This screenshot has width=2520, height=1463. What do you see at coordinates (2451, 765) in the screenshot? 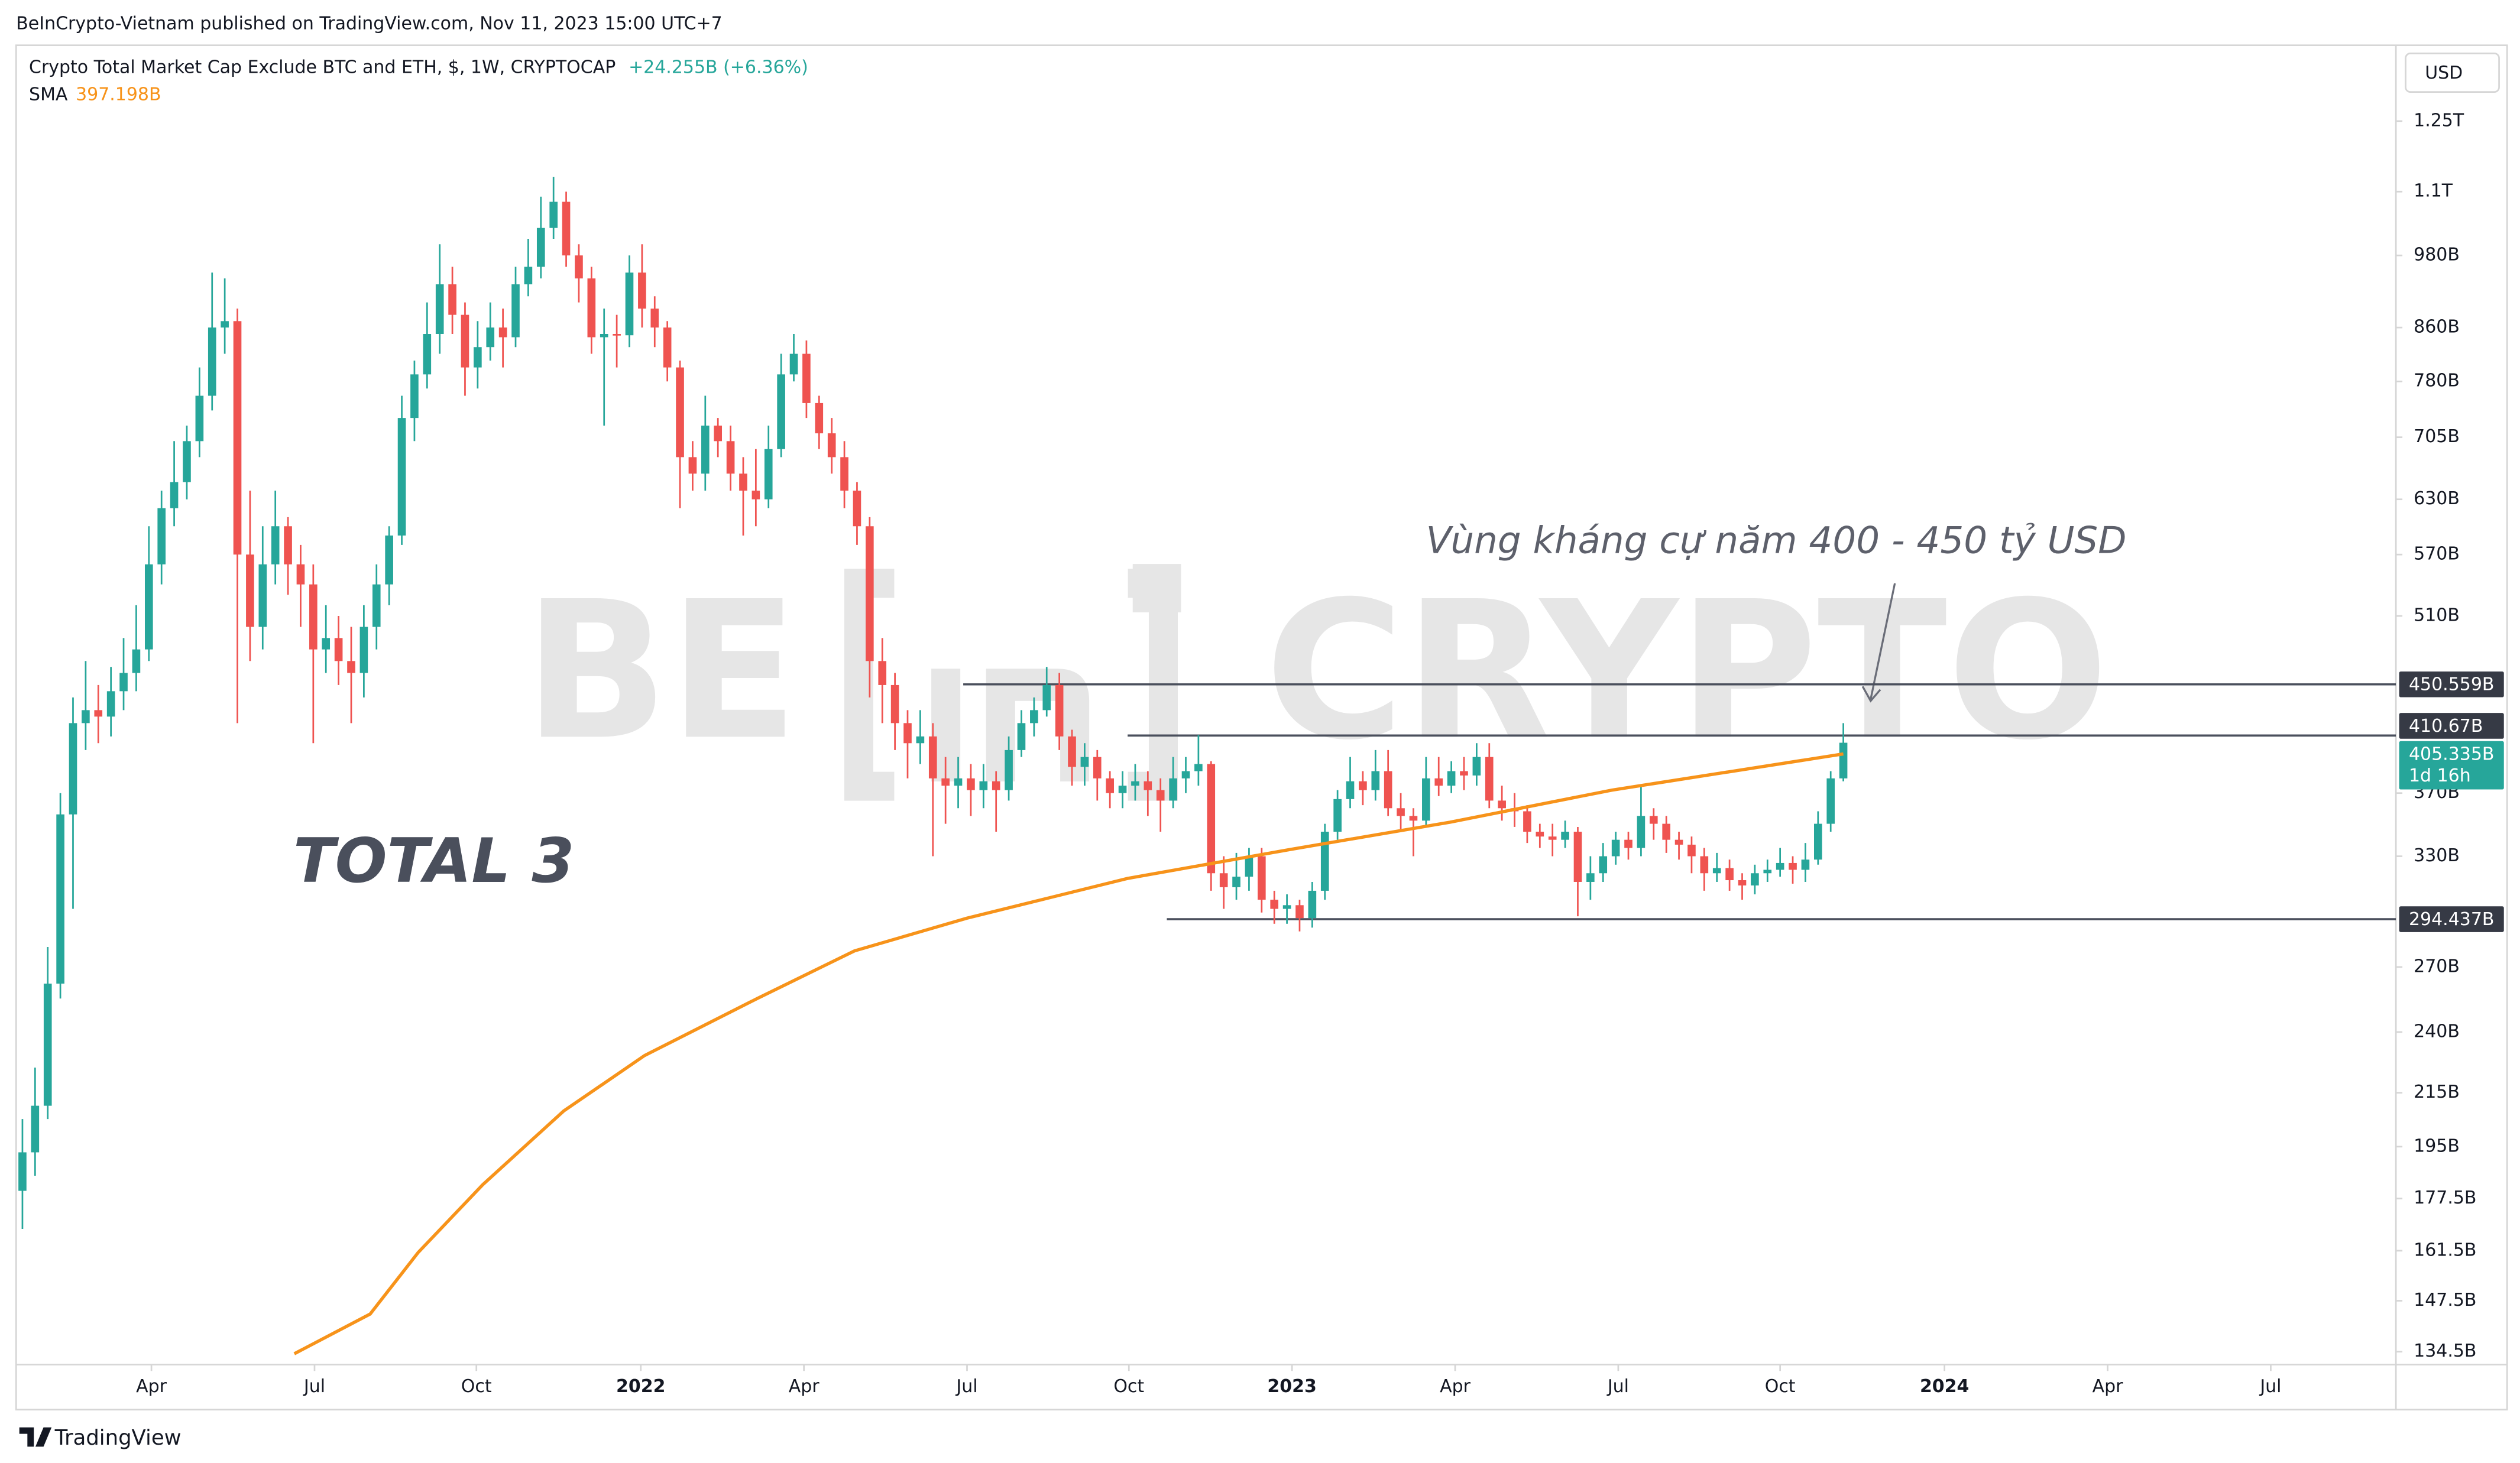
I see `last-price-box` at bounding box center [2451, 765].